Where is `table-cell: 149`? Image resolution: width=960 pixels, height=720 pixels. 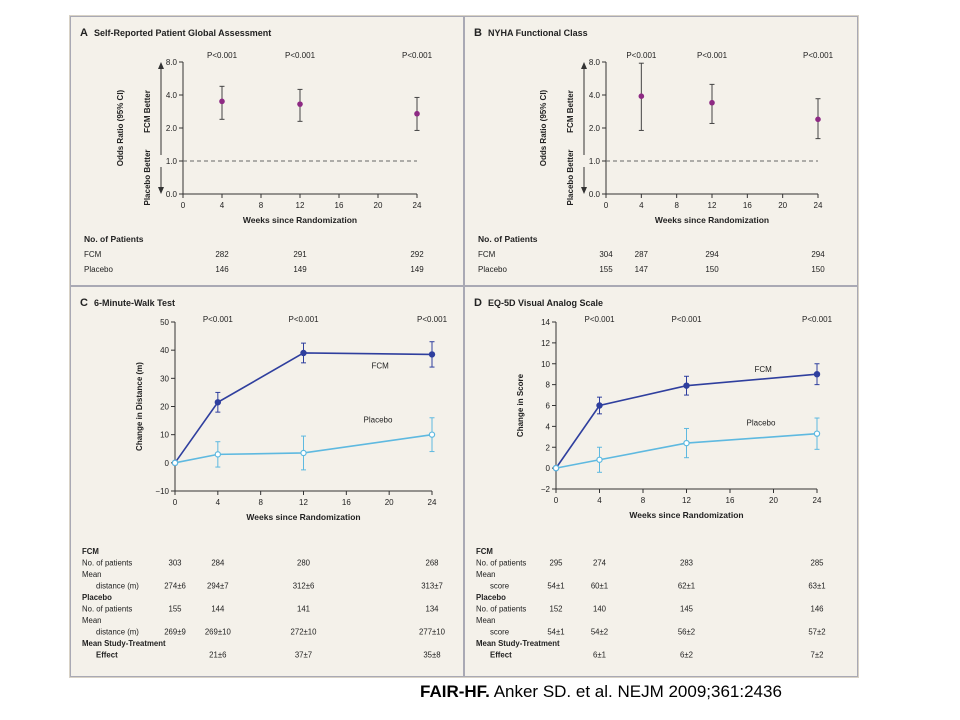
table-cell: 149 is located at coordinates (300, 269).